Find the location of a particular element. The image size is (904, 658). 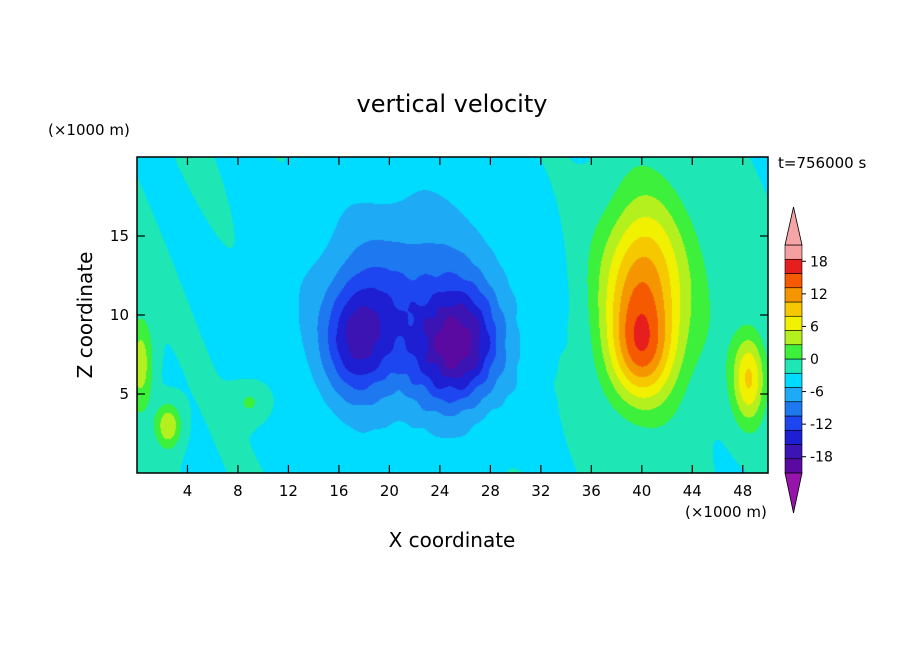

x-units-label: (×1000 m) is located at coordinates (726, 512).